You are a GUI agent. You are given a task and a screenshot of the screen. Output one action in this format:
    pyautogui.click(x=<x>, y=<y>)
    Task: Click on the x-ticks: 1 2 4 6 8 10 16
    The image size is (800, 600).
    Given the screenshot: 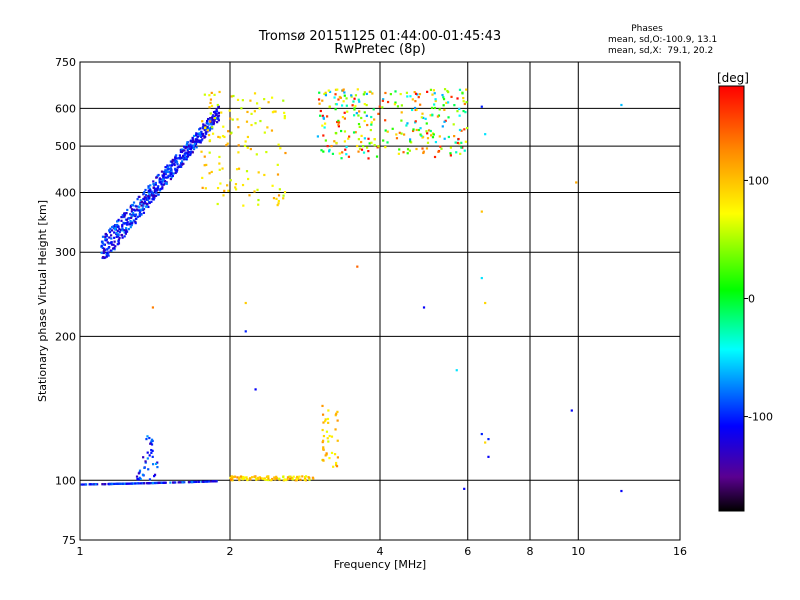 What is the action you would take?
    pyautogui.click(x=382, y=551)
    